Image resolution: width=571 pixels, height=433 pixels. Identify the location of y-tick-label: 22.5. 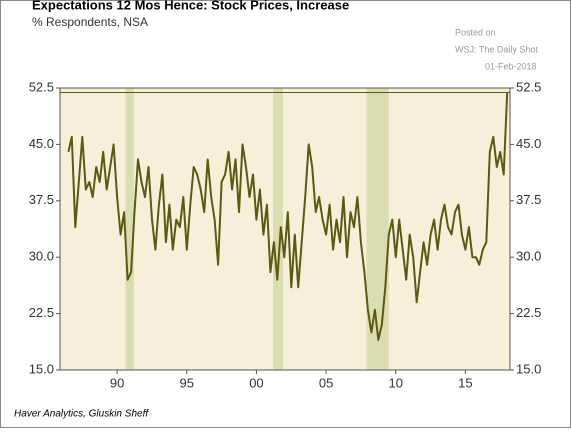
(41, 312).